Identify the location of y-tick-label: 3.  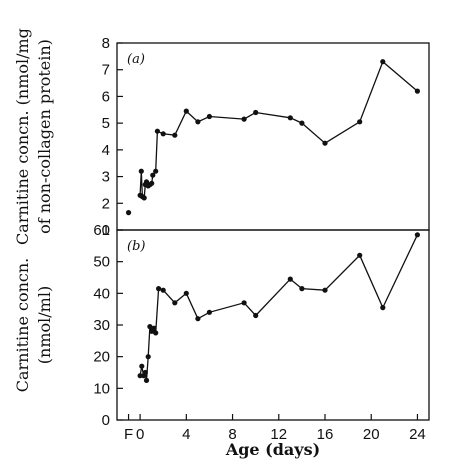
(106, 177).